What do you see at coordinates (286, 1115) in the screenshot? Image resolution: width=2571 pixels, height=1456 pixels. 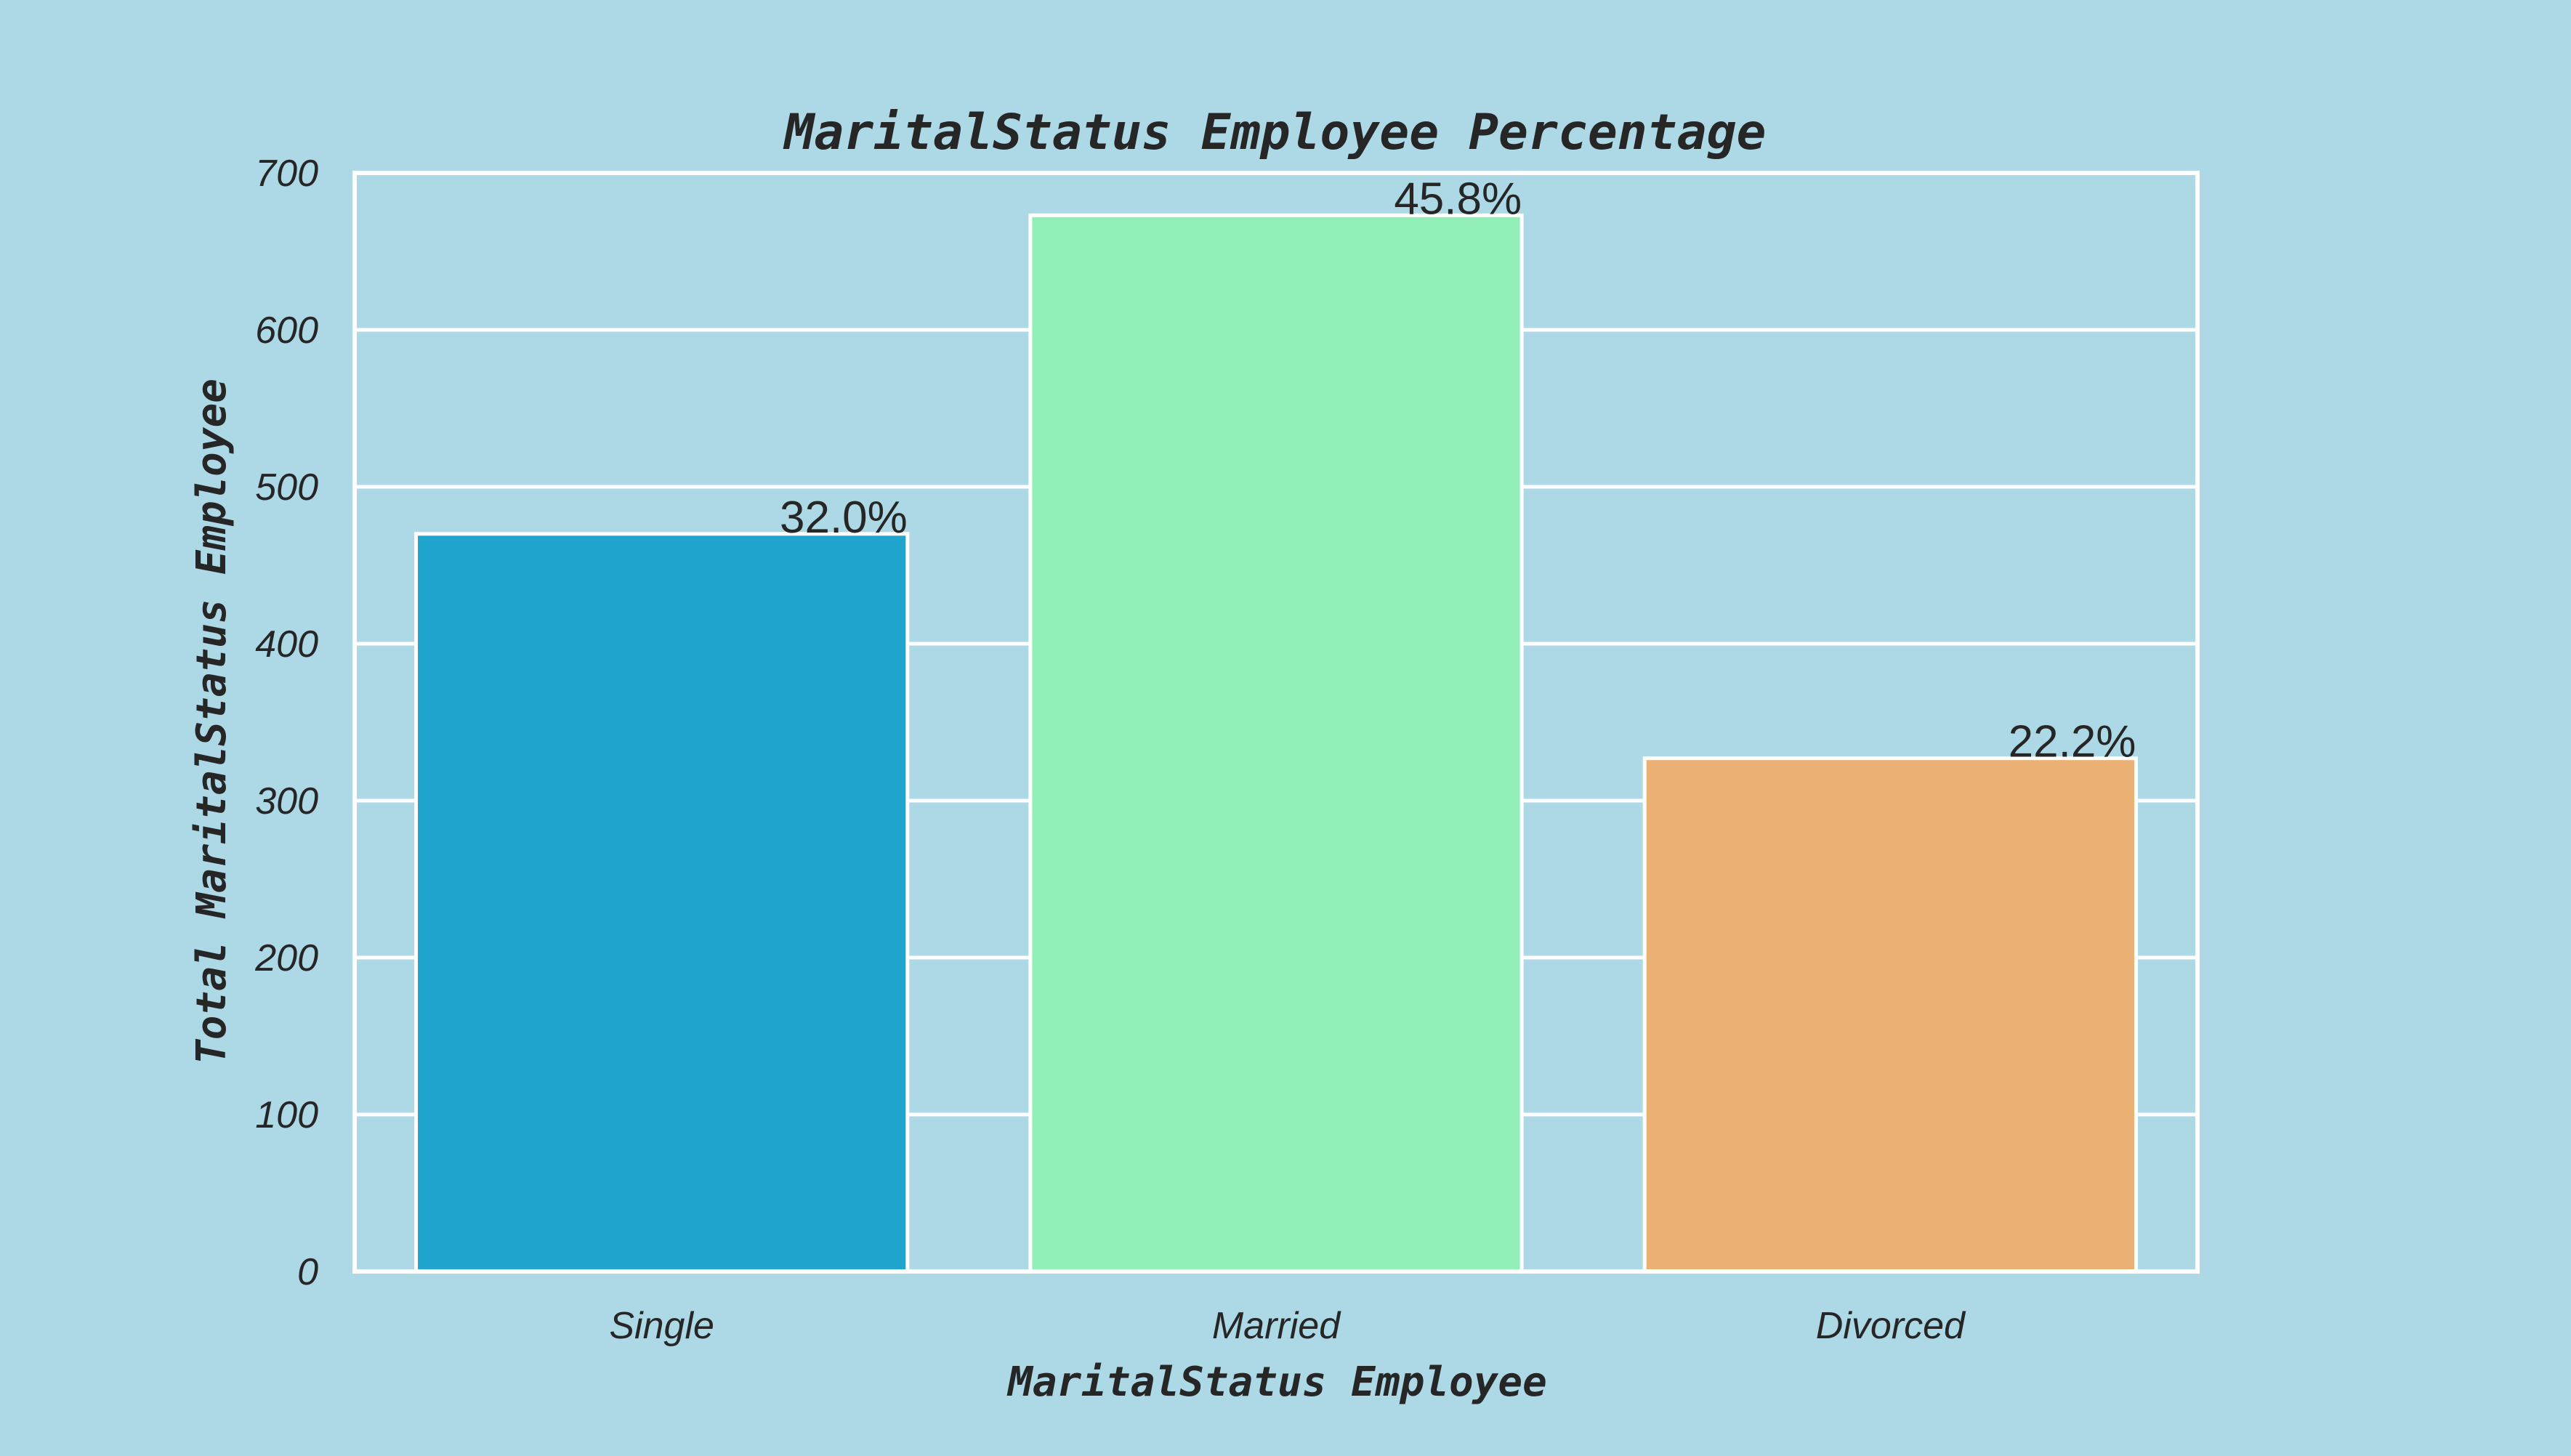 I see `y-tick-label: 100` at bounding box center [286, 1115].